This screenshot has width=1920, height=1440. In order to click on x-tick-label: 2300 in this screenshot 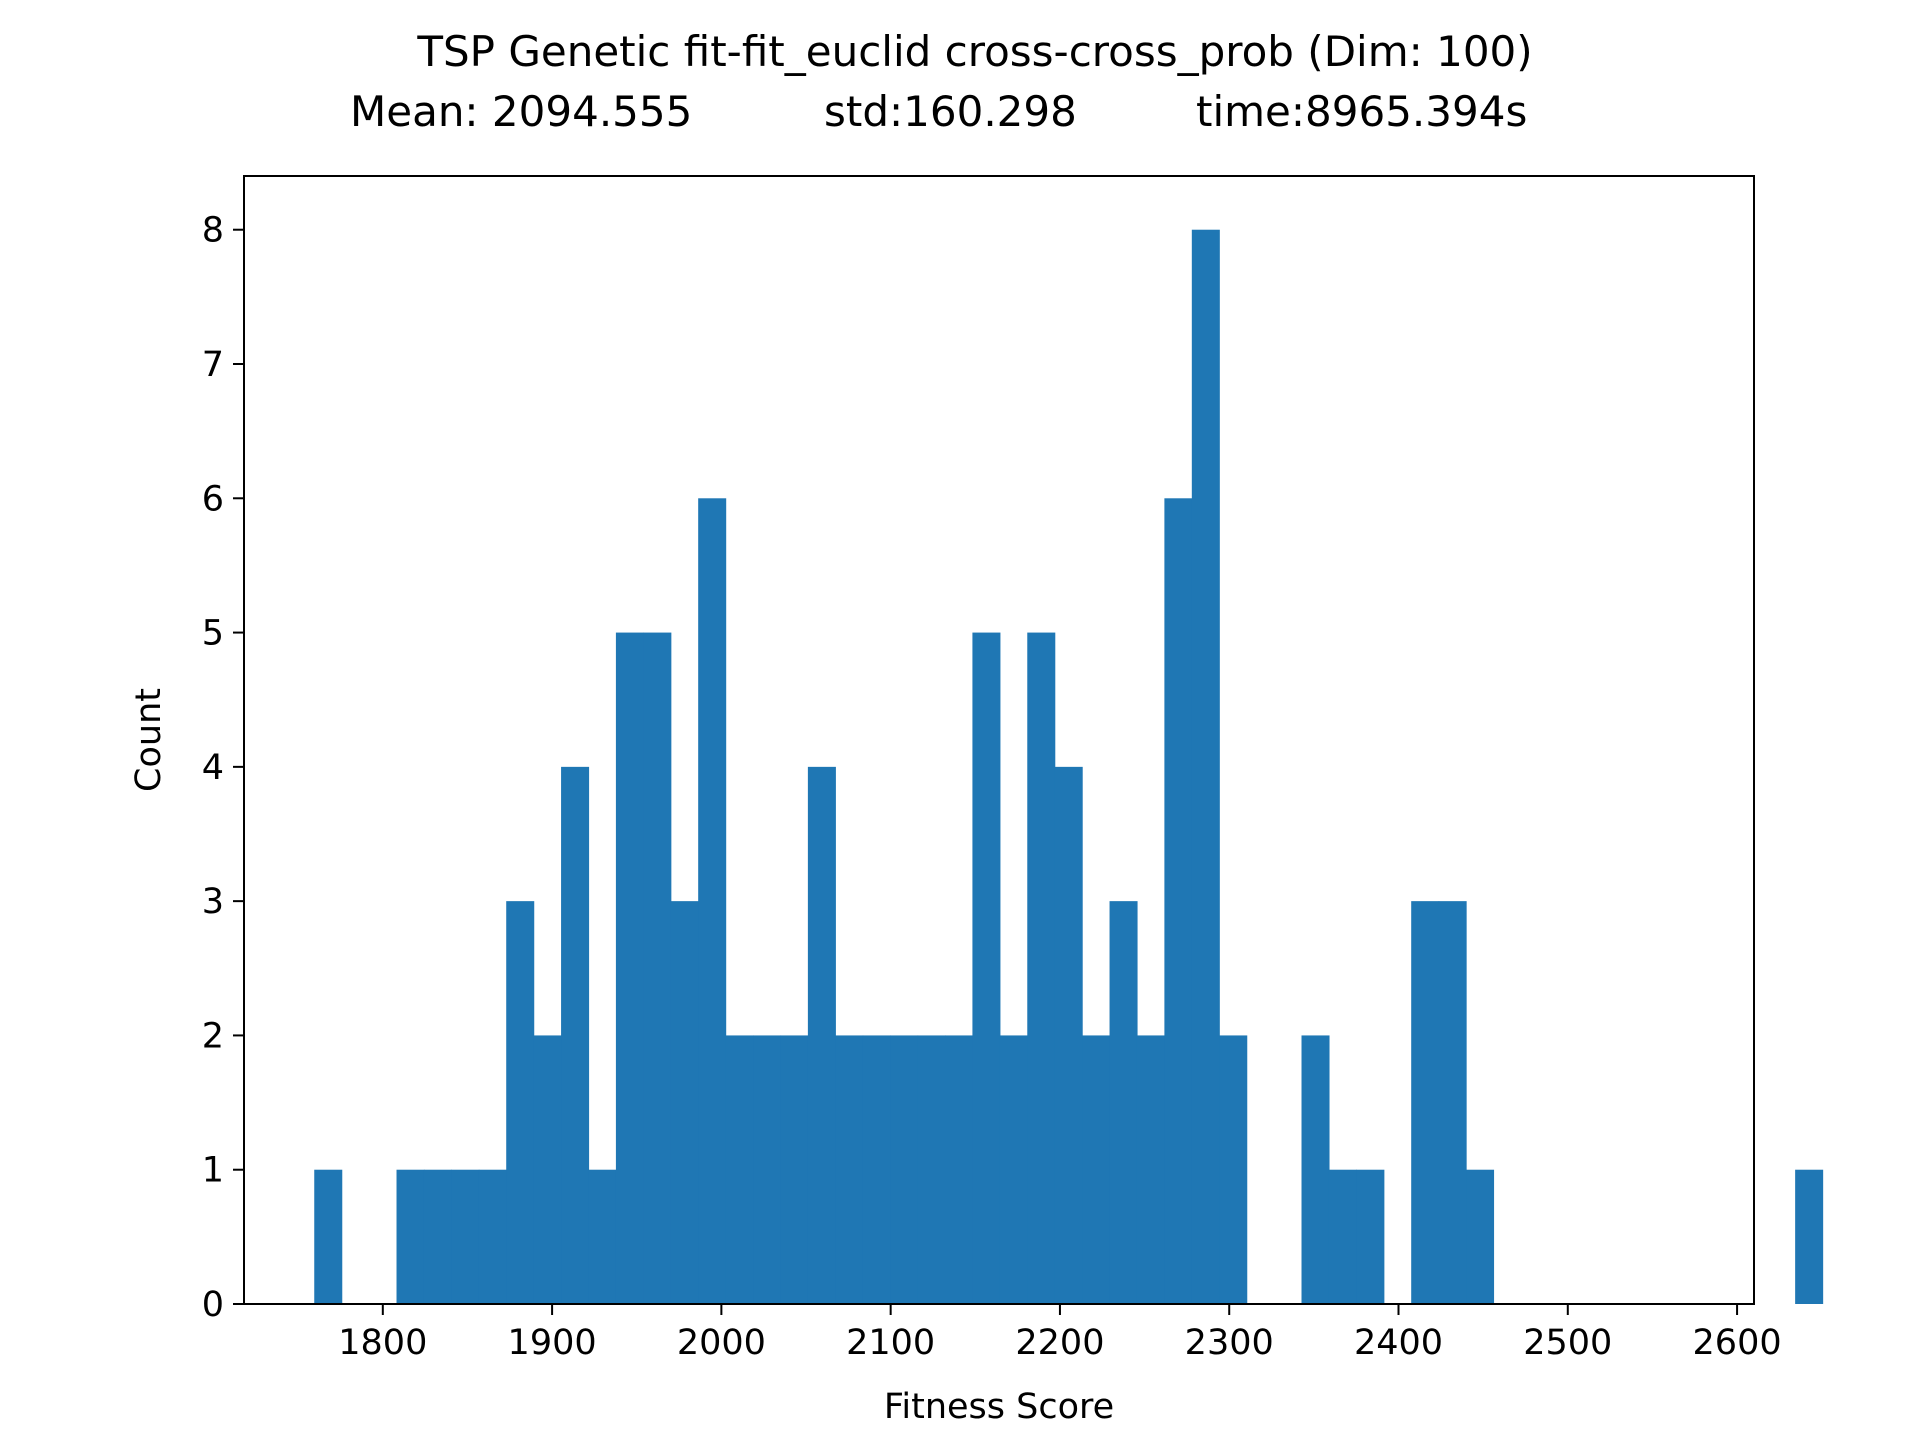, I will do `click(1229, 1343)`.